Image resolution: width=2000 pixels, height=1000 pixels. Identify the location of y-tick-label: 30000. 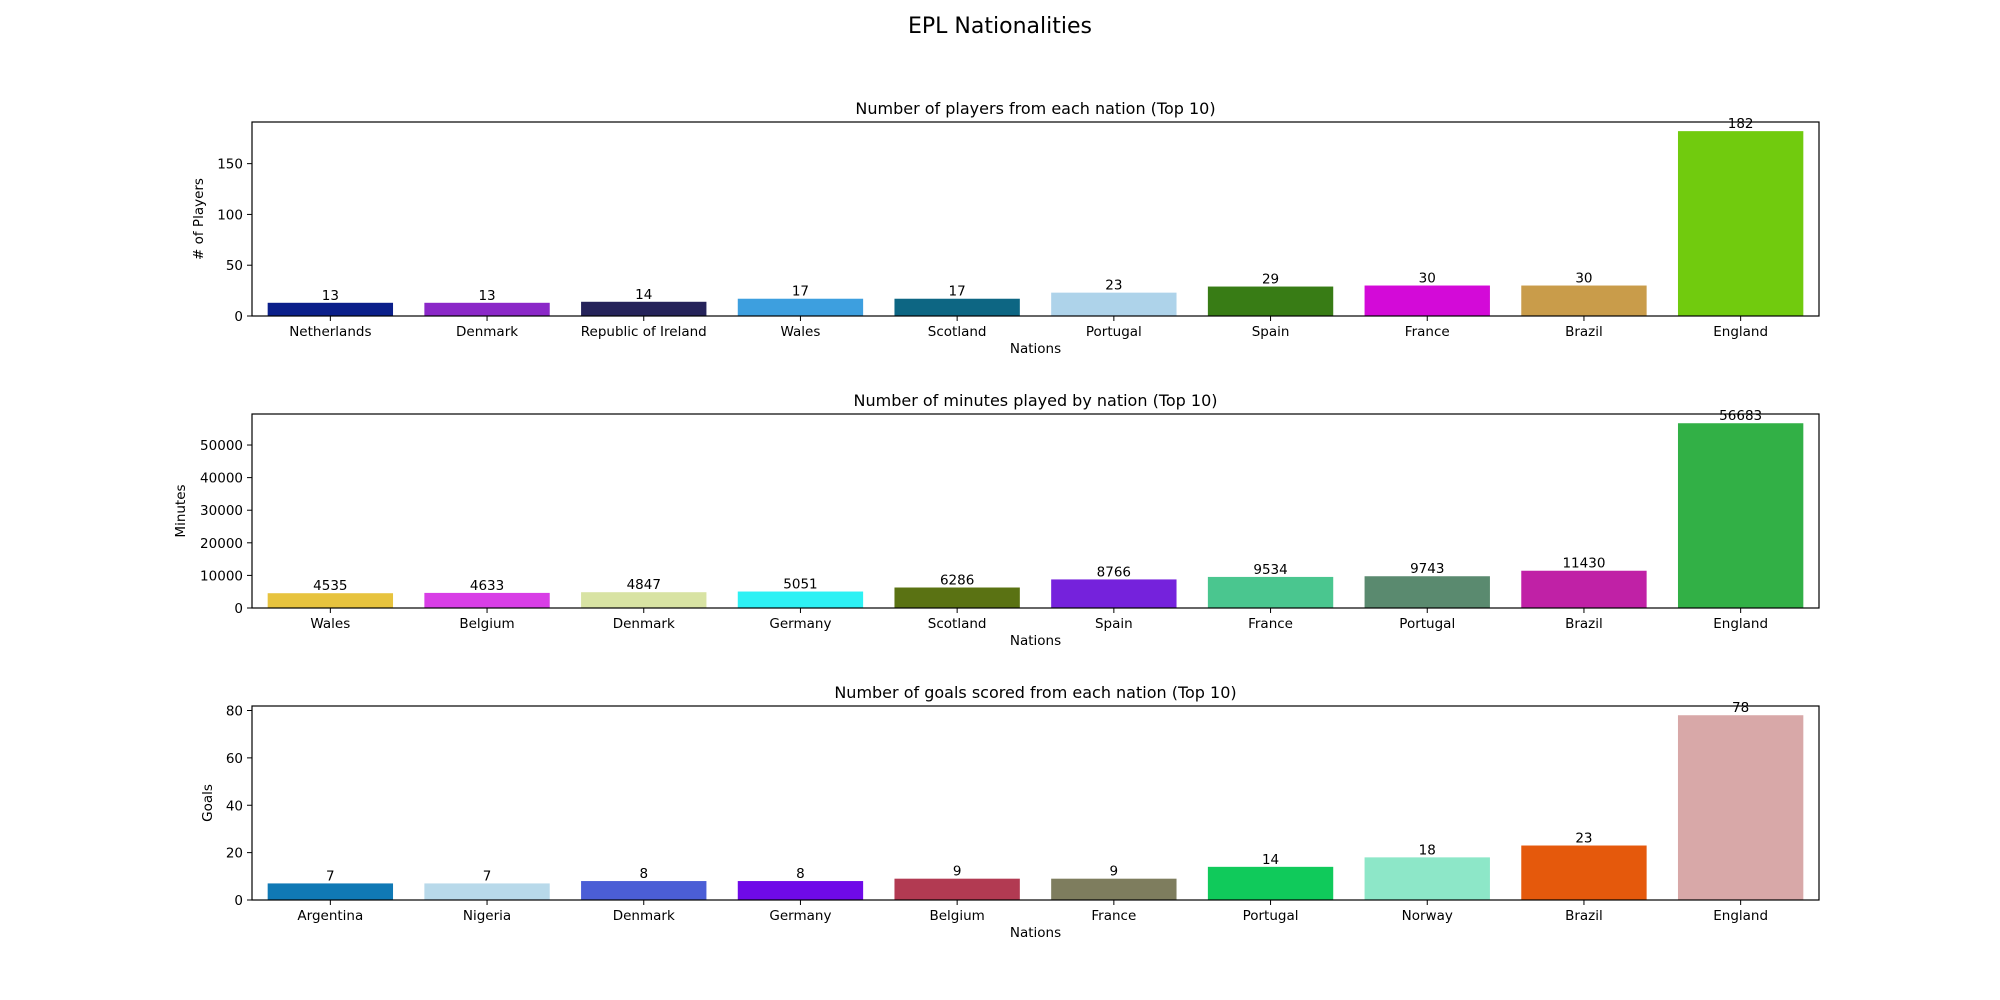
(221, 511).